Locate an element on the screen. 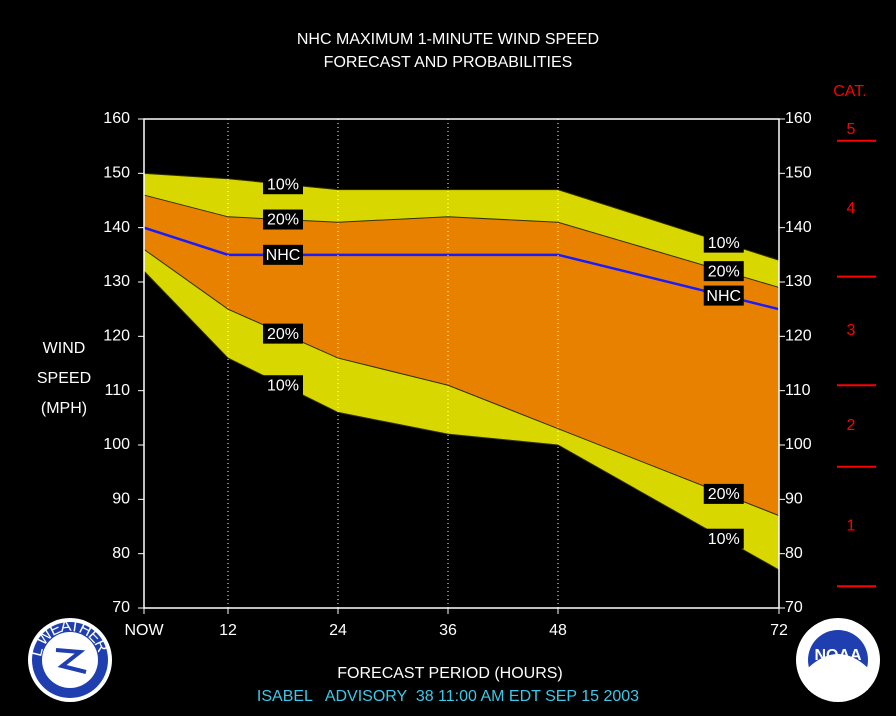 The height and width of the screenshot is (716, 896). noaa-logo: NOAA is located at coordinates (838, 660).